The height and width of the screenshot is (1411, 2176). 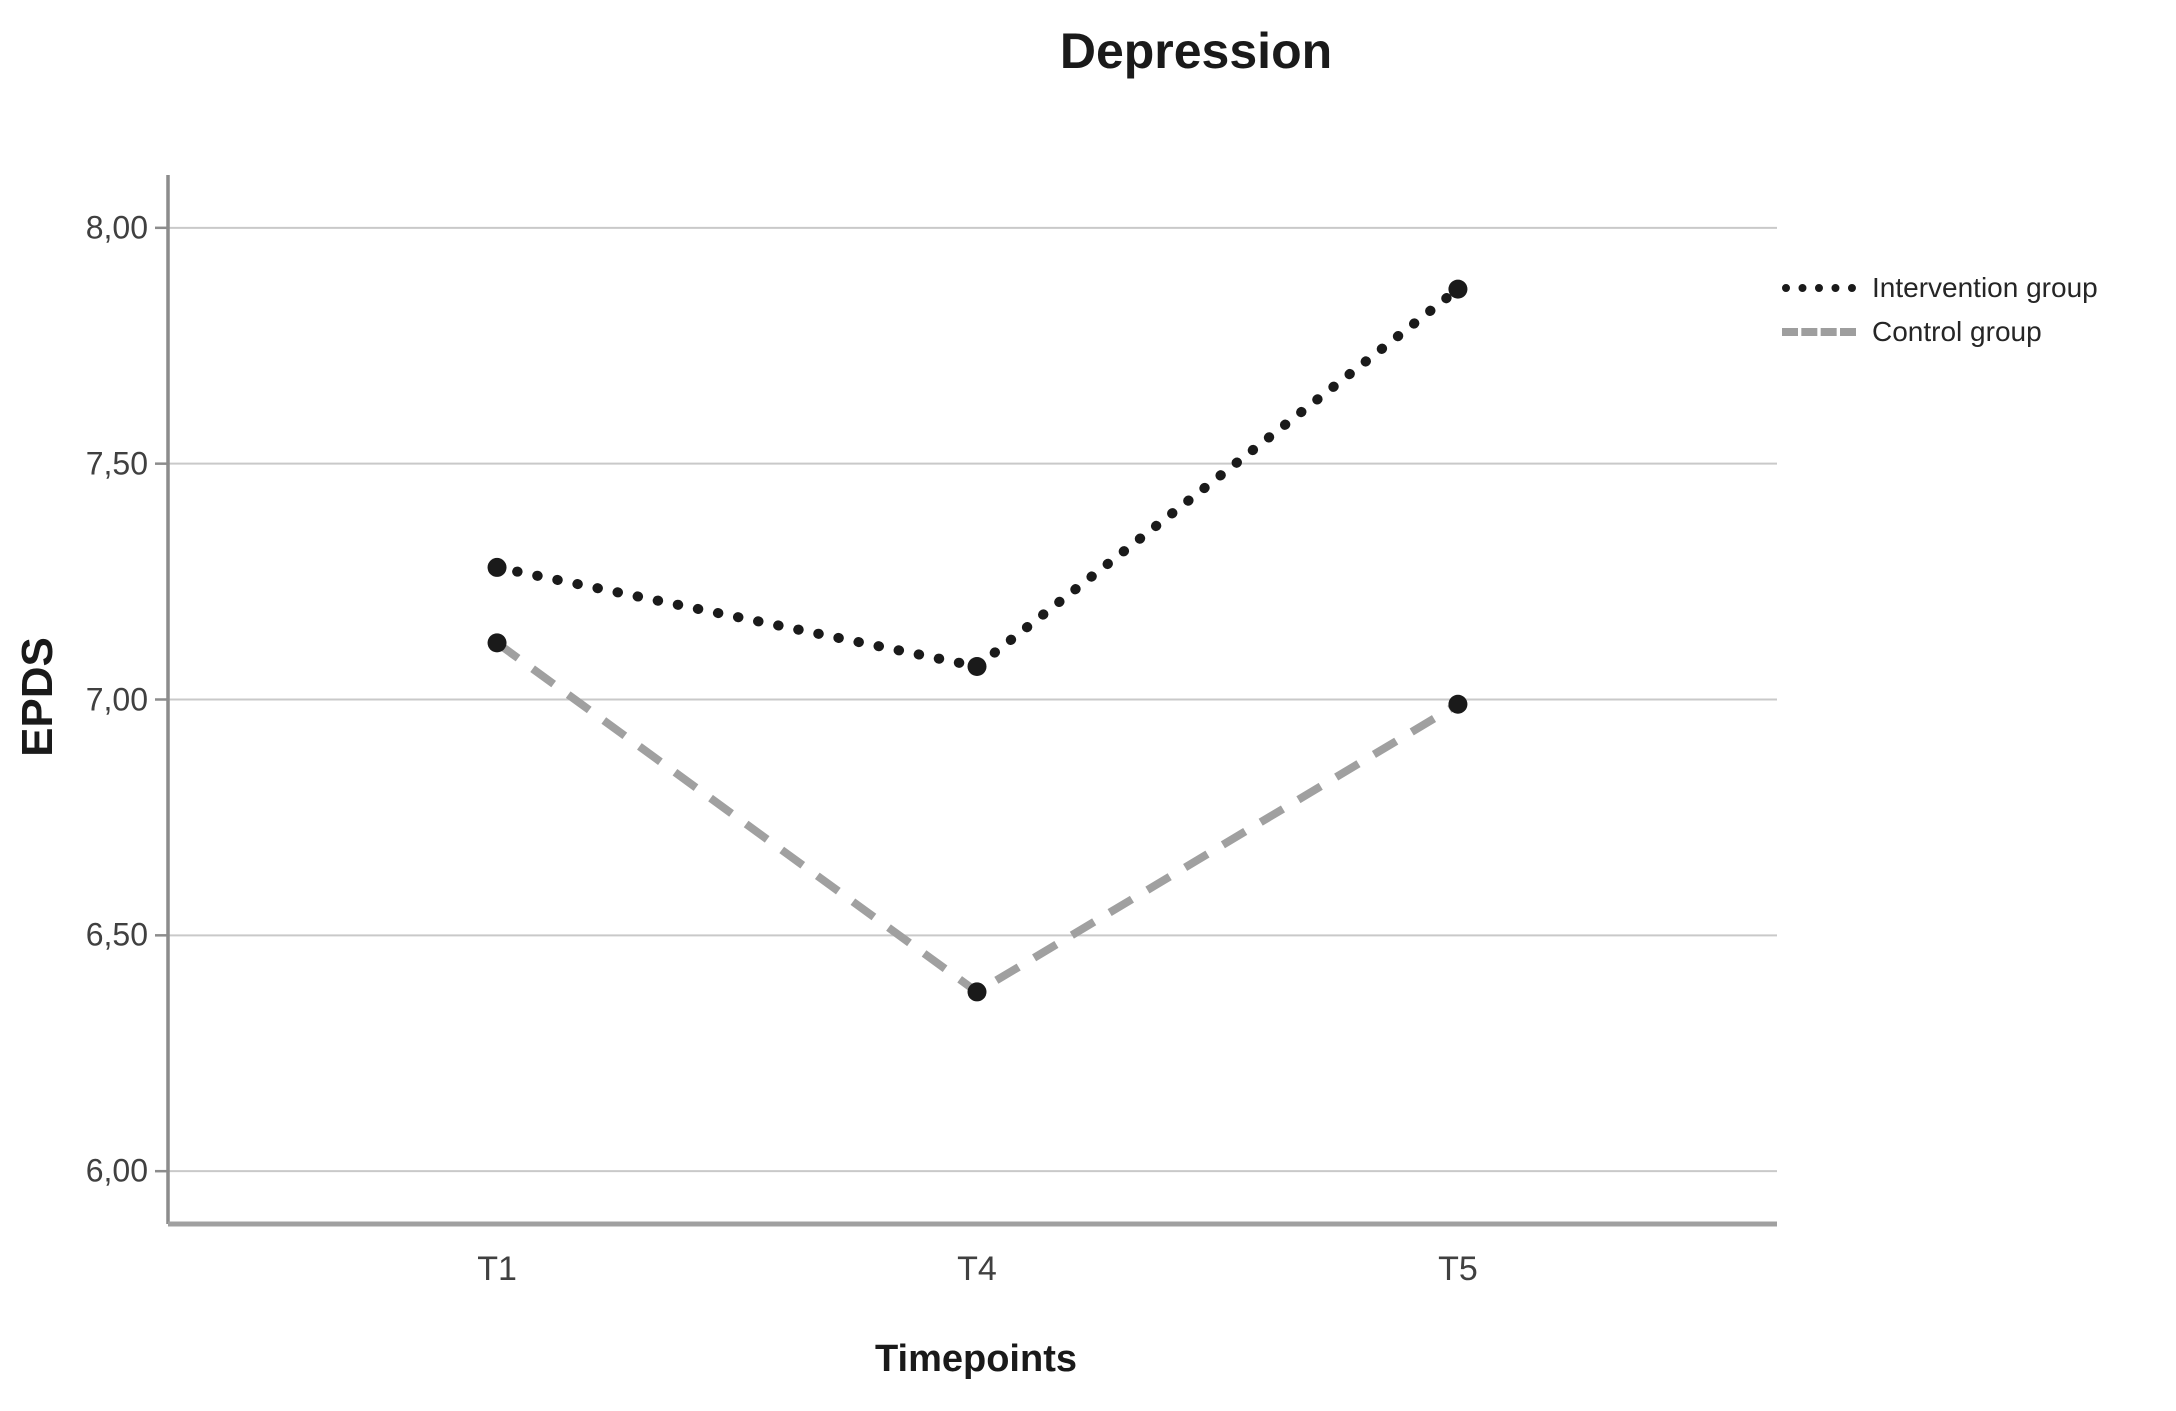 What do you see at coordinates (116, 1170) in the screenshot?
I see `y-tick-label: 6,00` at bounding box center [116, 1170].